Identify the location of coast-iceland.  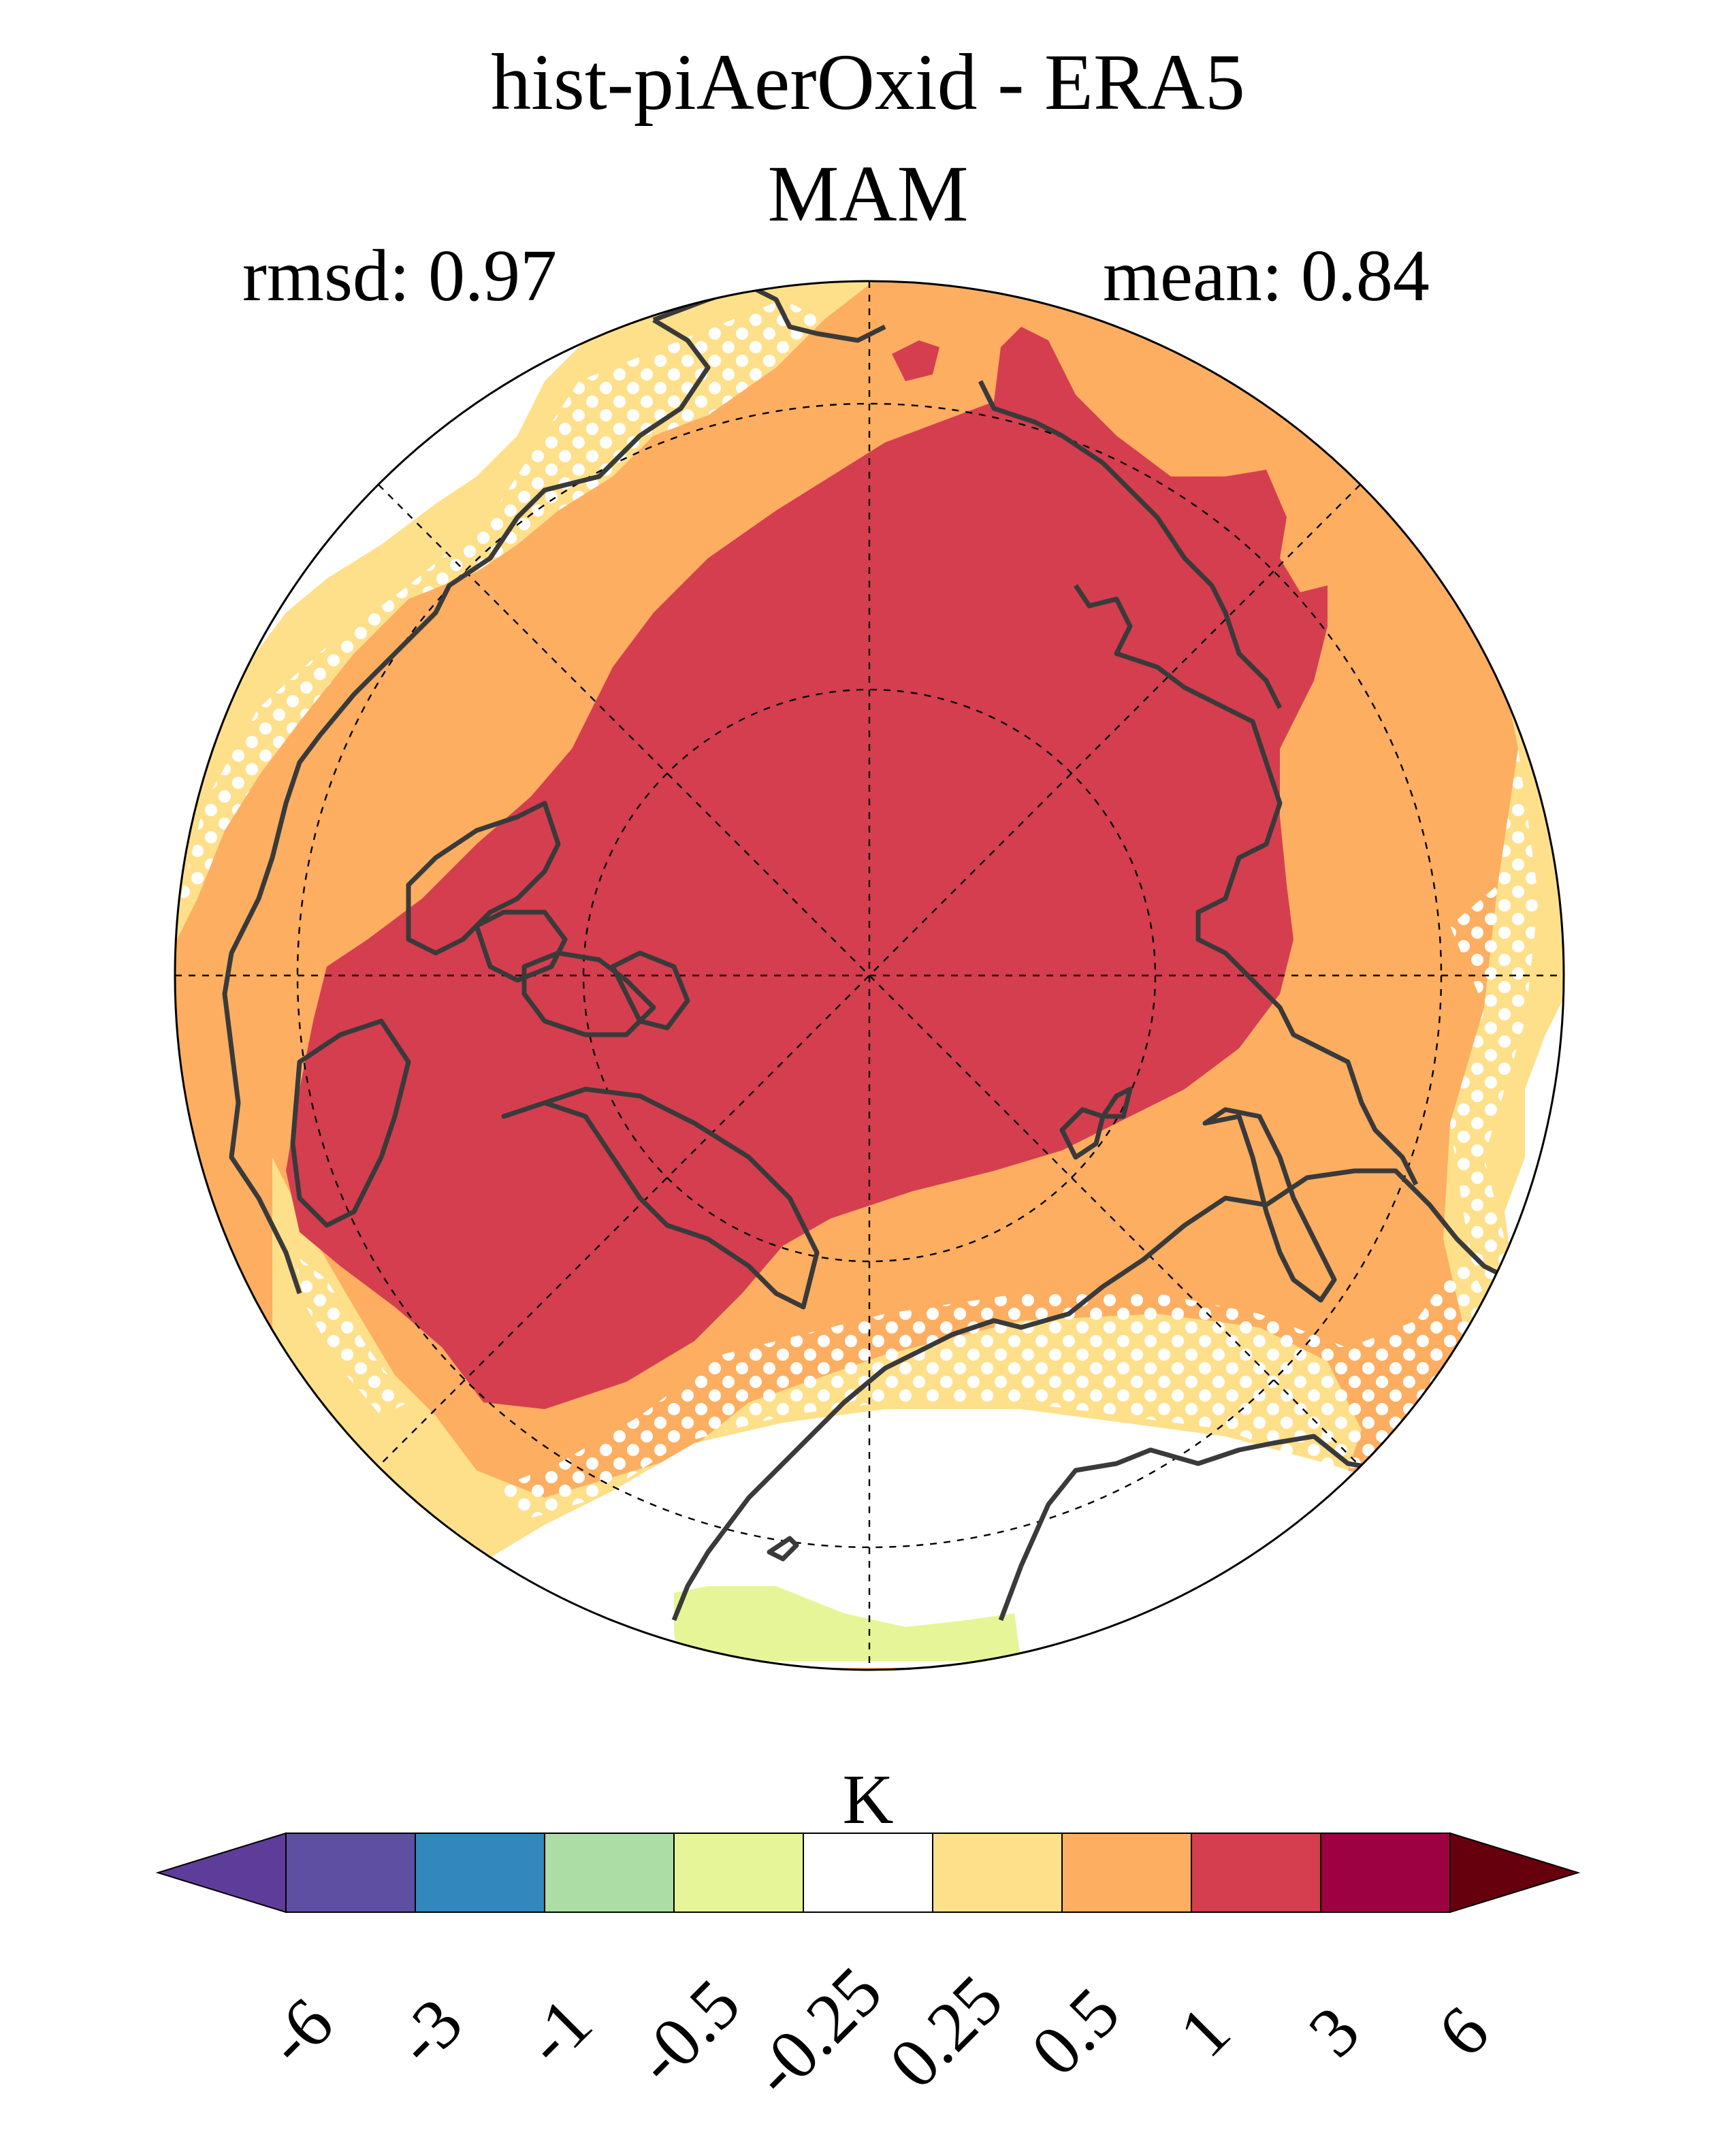
(783, 1549).